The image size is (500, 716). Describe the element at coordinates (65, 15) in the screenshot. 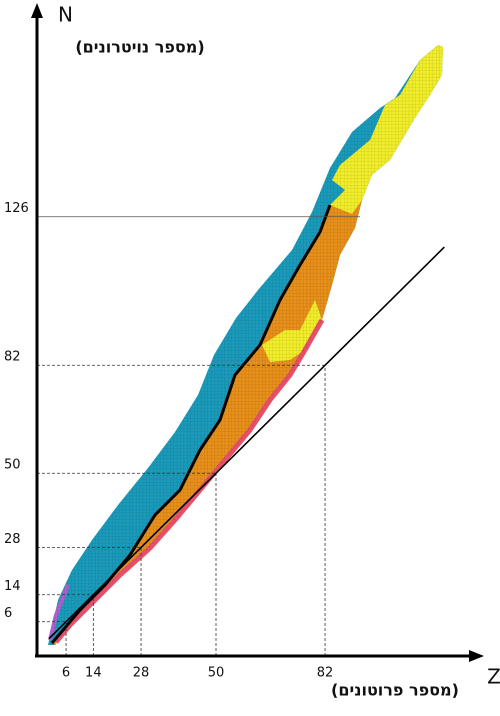

I see `y-axis-label: N` at that location.